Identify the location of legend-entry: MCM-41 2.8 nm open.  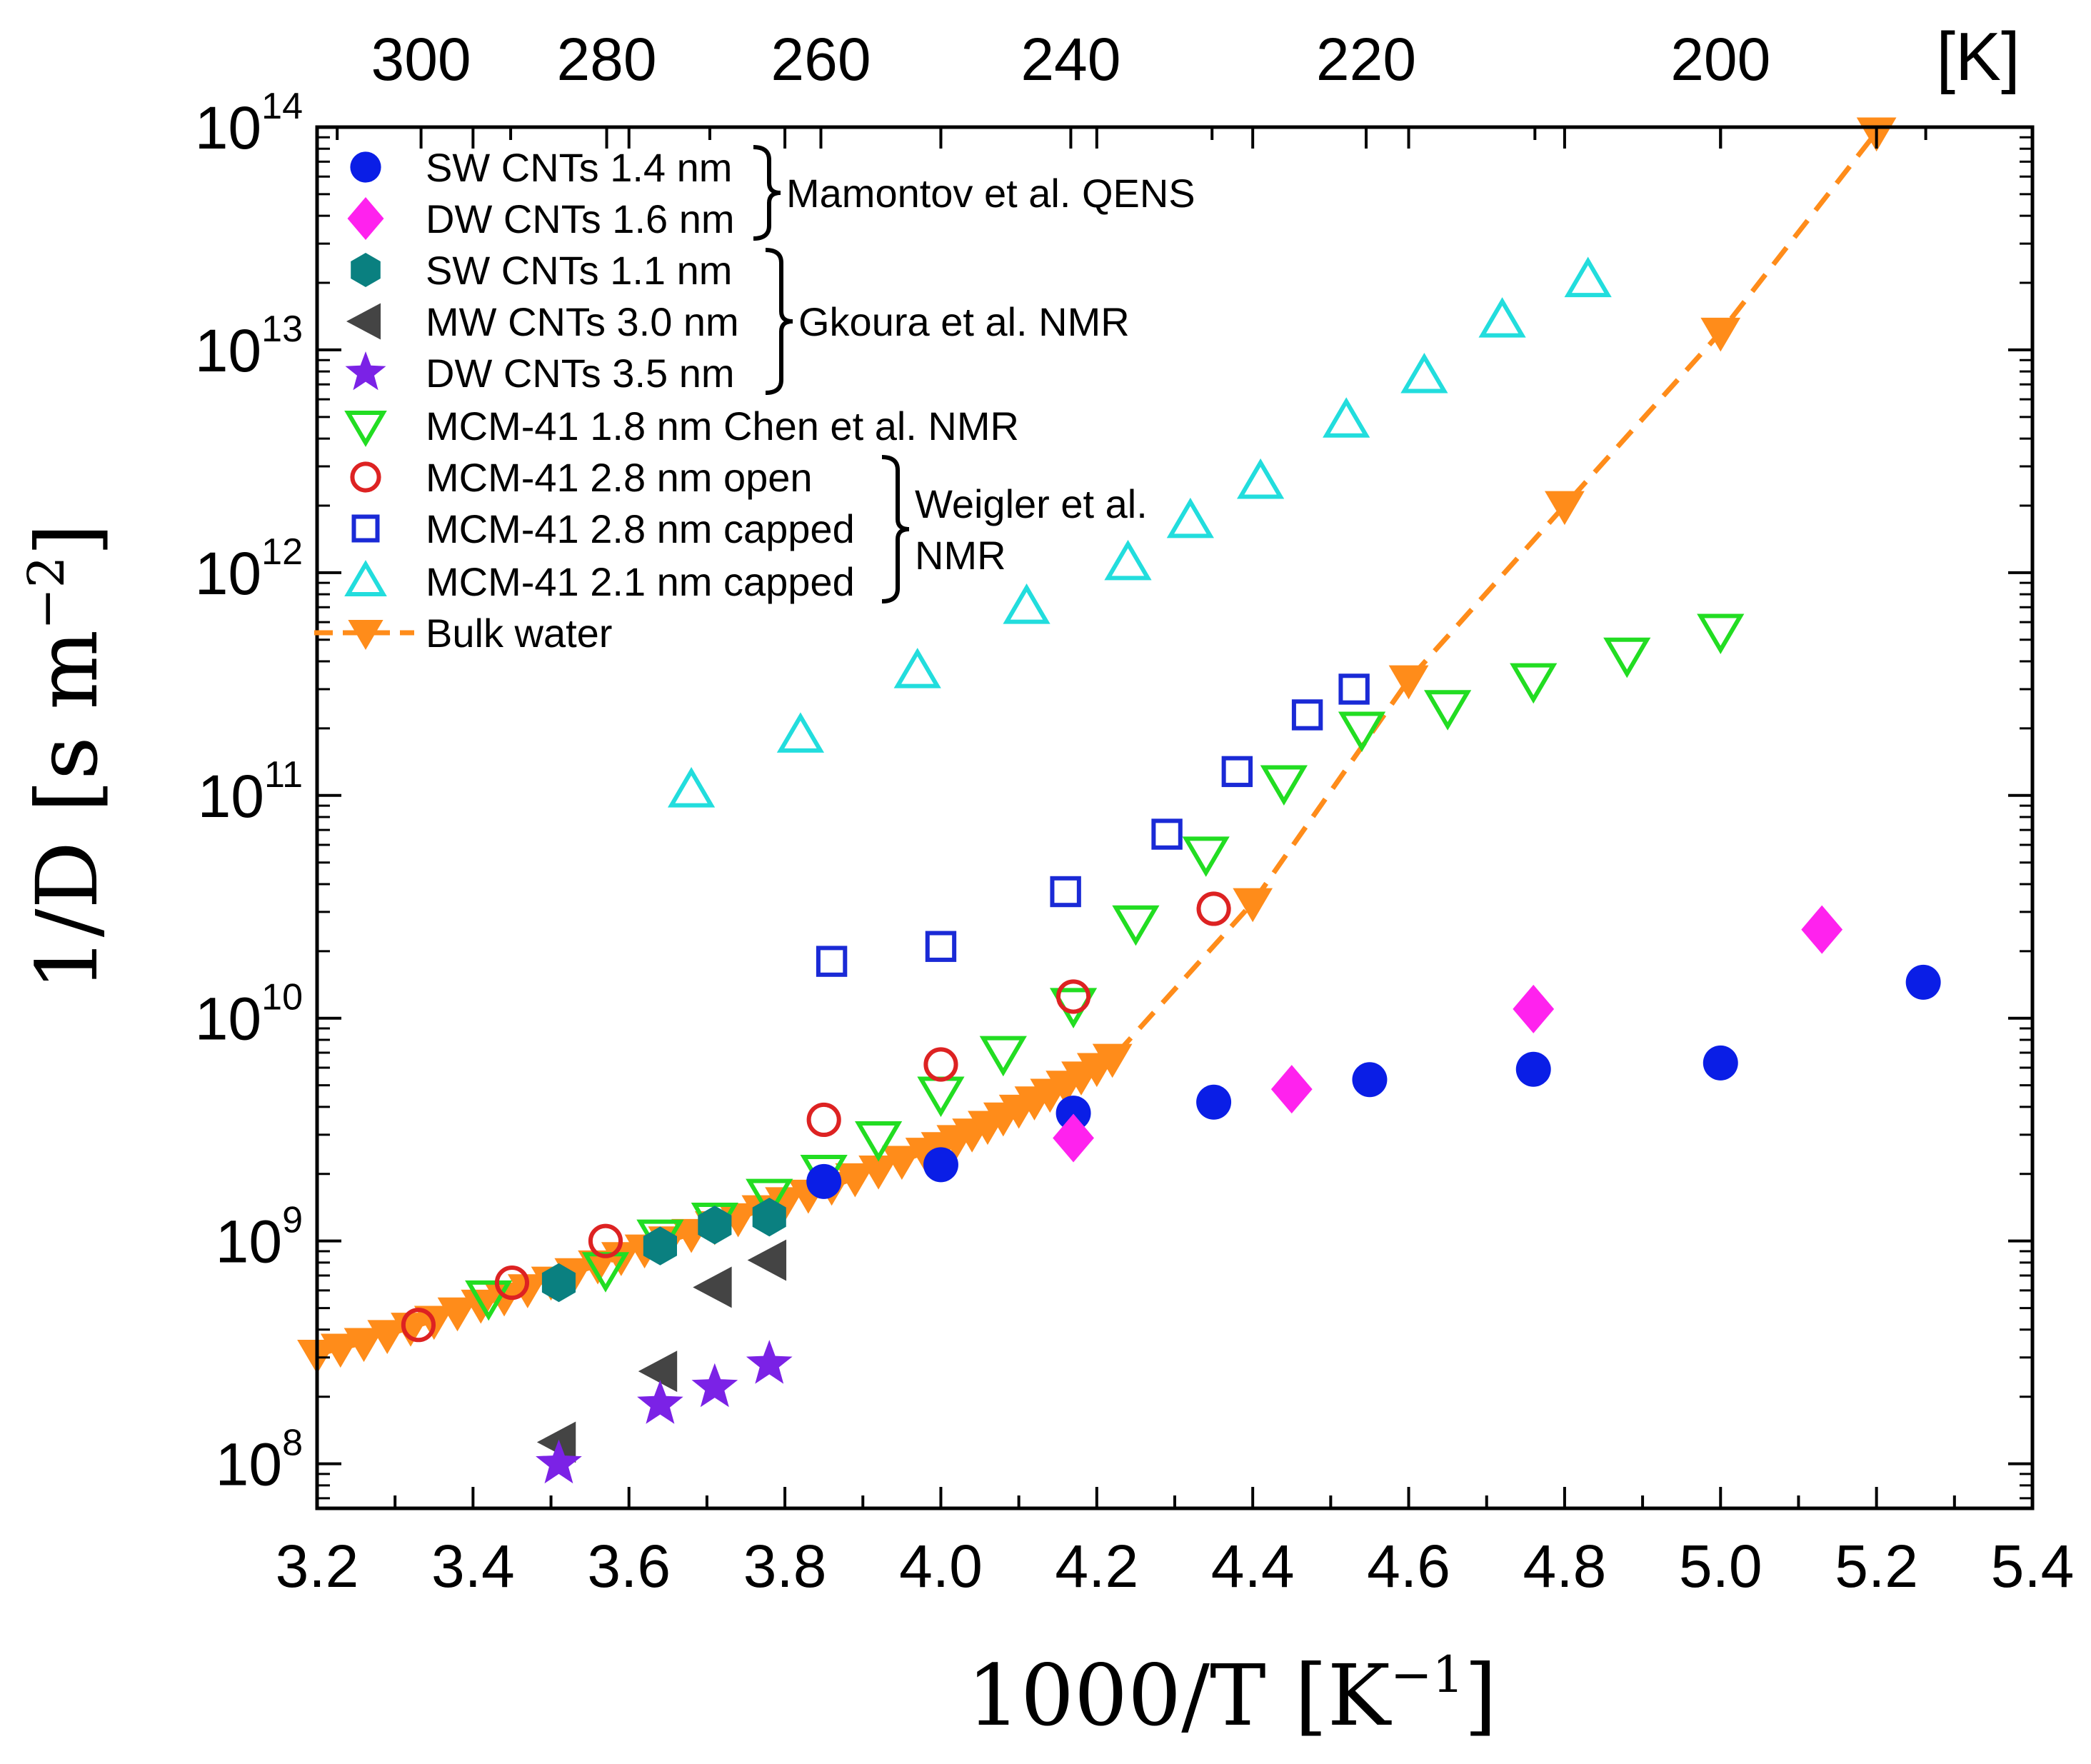
(582, 478).